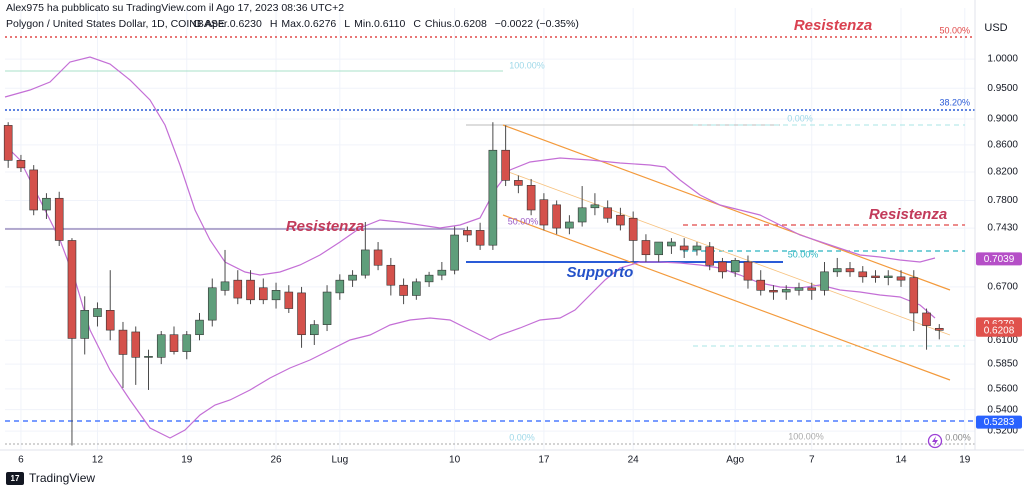 The image size is (1024, 491). Describe the element at coordinates (1002, 364) in the screenshot. I see `y-tick-label: 0.5850` at that location.